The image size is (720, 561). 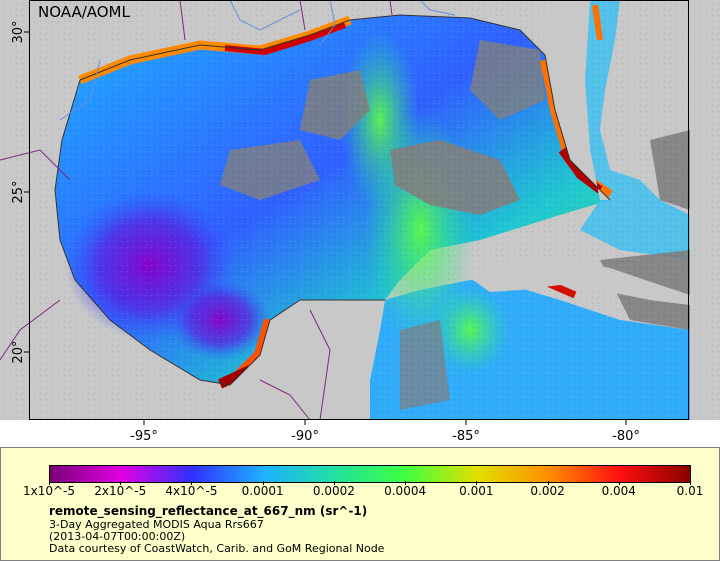 I want to click on x-tick-label: -80°, so click(x=626, y=436).